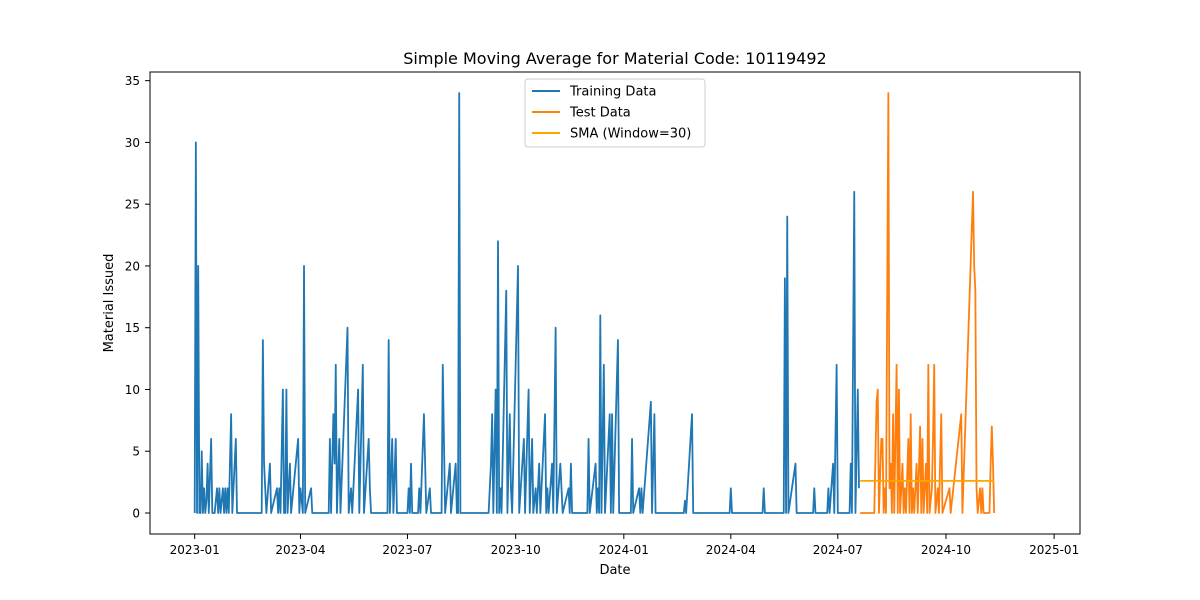 The width and height of the screenshot is (1200, 600). I want to click on y-axis: 0 5 10 15 20 25 30 35, so click(137, 297).